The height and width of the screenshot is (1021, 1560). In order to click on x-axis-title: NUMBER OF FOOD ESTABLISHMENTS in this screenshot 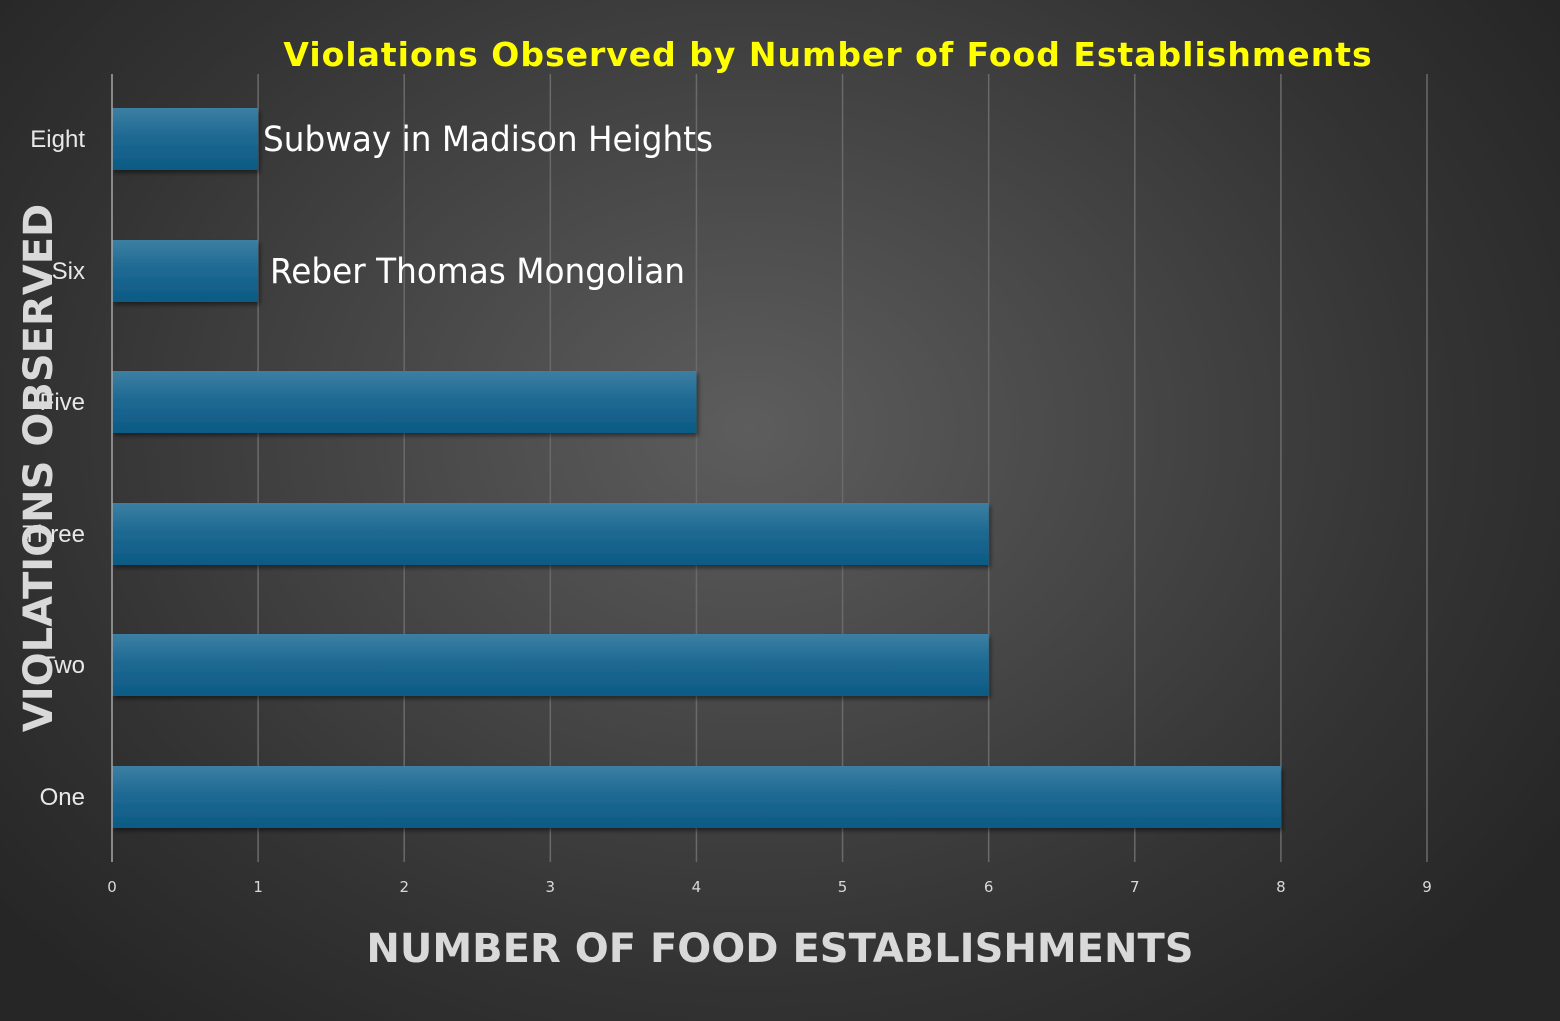, I will do `click(779, 949)`.